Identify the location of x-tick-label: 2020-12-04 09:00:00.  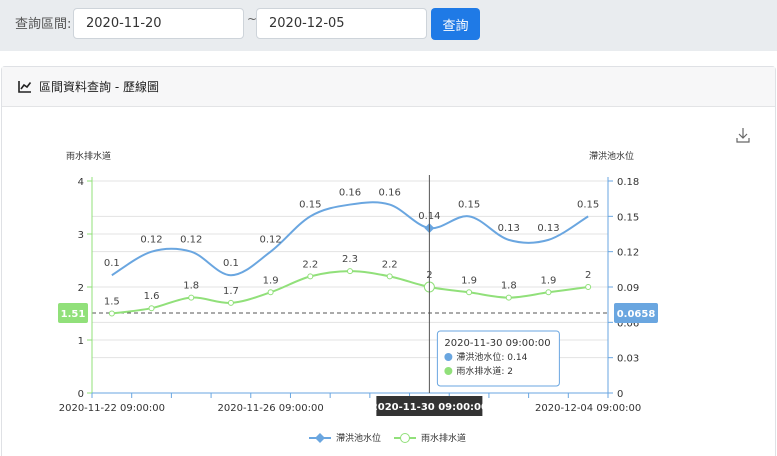
(588, 408).